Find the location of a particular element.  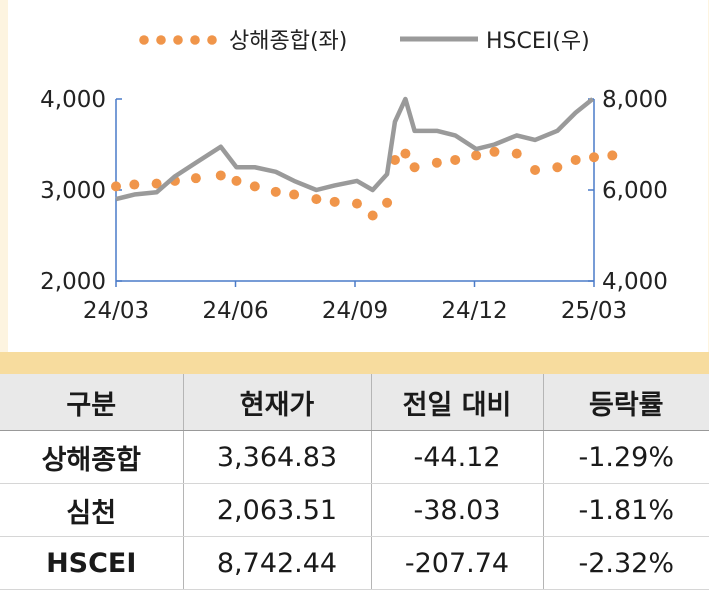

cell-rate: -1.29% is located at coordinates (626, 457).